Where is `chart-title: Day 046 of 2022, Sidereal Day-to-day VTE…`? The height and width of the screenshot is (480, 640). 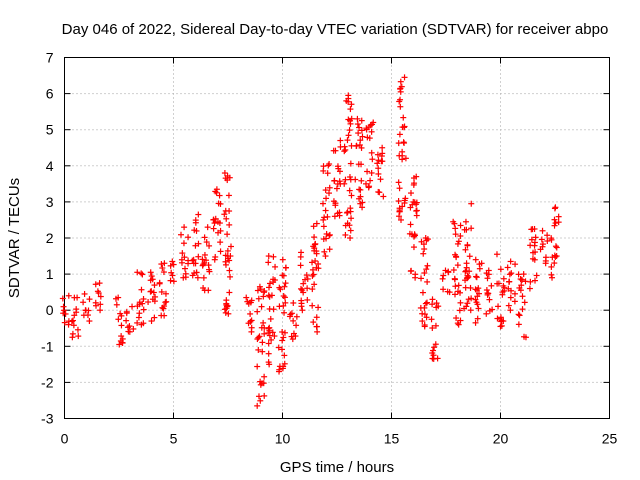 chart-title: Day 046 of 2022, Sidereal Day-to-day VTE… is located at coordinates (335, 29).